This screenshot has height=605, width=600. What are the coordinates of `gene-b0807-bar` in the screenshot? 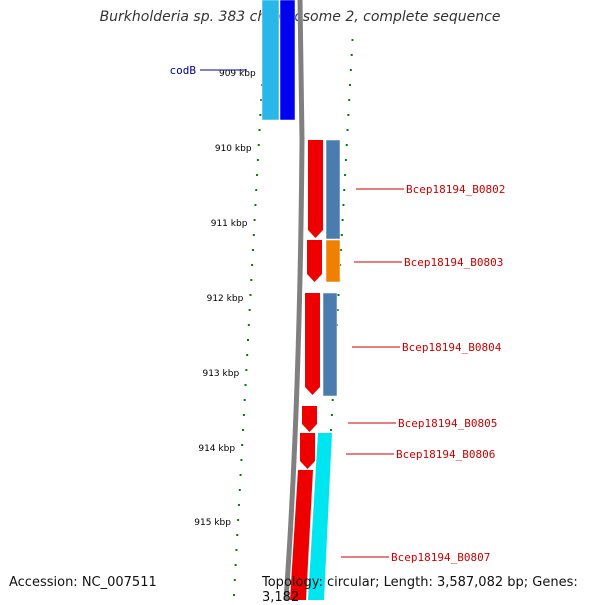 It's located at (320, 516).